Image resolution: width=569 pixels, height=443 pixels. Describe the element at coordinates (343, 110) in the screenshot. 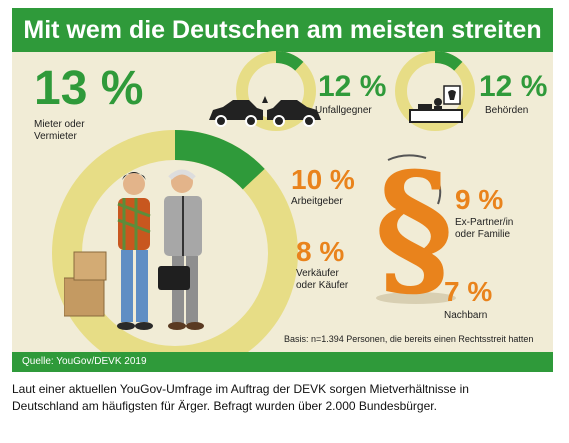

I see `category-label-unfall: Unfallgegner` at that location.